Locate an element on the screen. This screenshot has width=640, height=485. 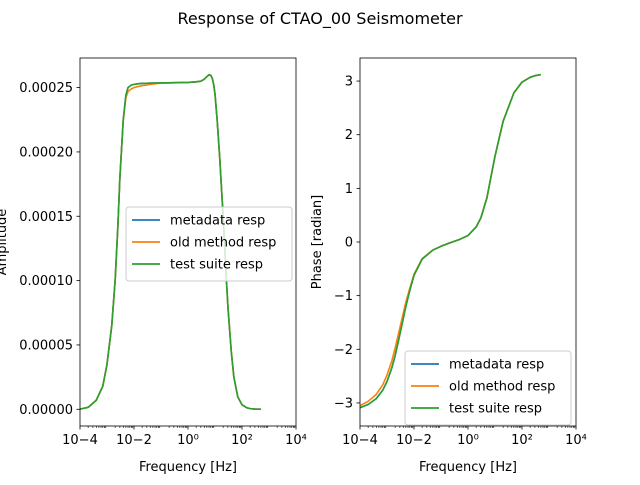
y-tick-label: 0.00000 is located at coordinates (46, 410).